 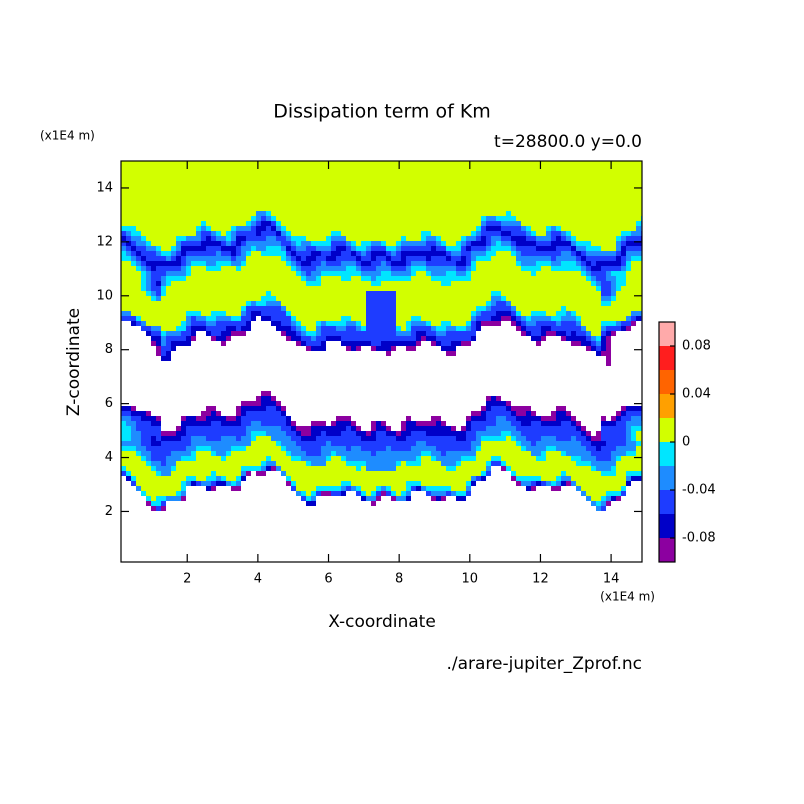 I want to click on y-tick-label: 6, so click(x=109, y=403).